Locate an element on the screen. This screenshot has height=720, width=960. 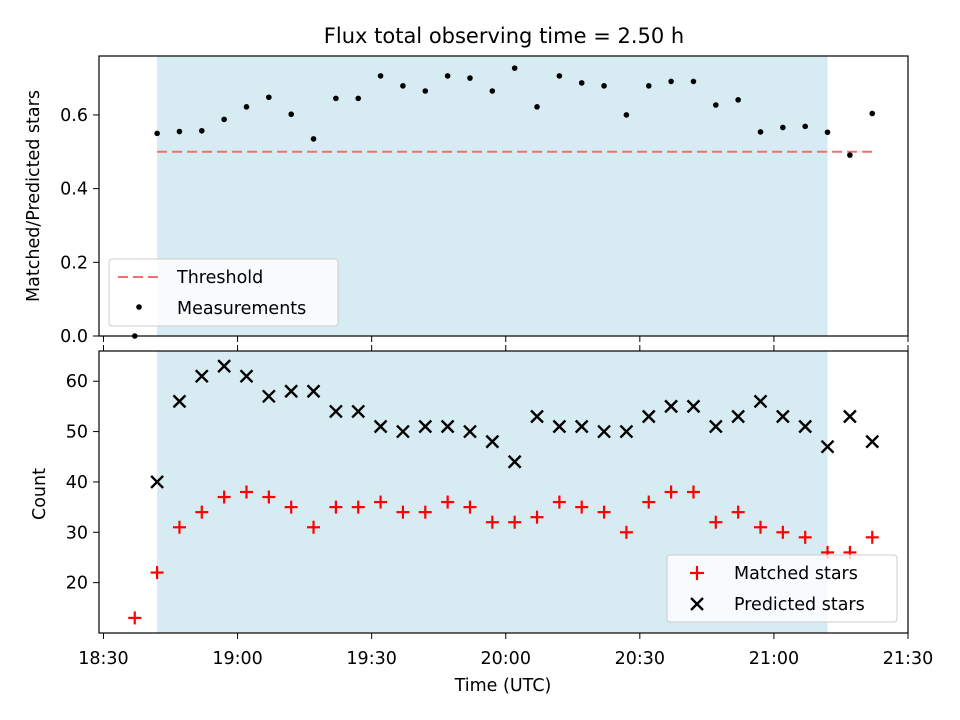
x-tick-label: 20:30 is located at coordinates (640, 659).